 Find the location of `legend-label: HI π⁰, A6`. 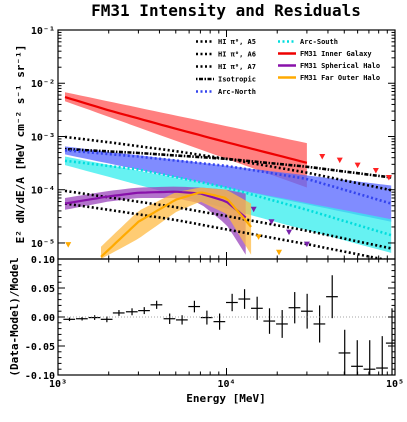

legend-label: HI π⁰, A6 is located at coordinates (237, 55).